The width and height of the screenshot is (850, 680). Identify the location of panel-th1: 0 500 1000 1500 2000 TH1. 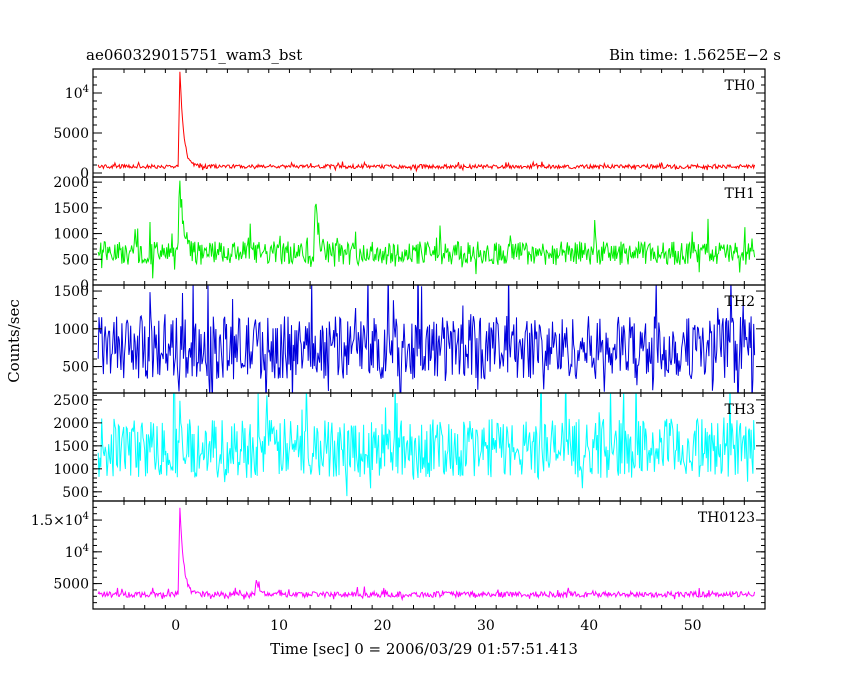
(409, 234).